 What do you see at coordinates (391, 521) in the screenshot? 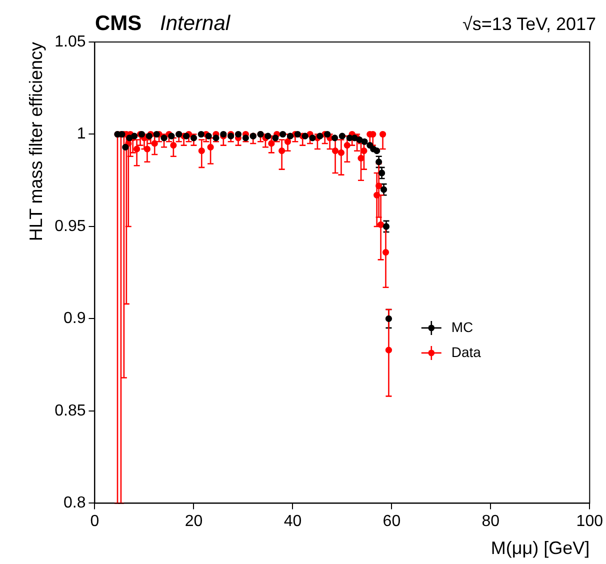
I see `x-tick-label: 60` at bounding box center [391, 521].